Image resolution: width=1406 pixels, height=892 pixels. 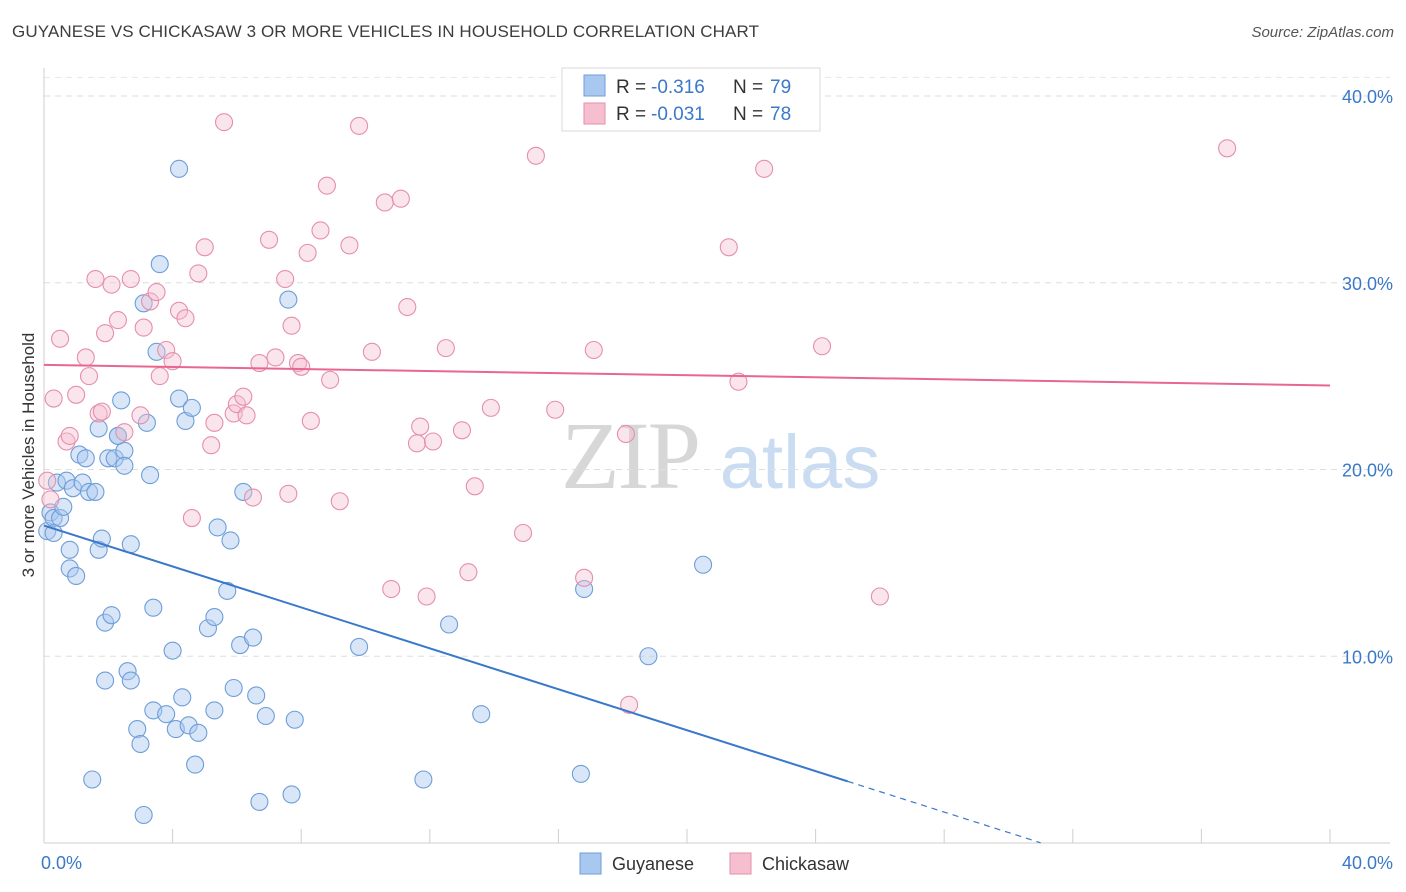 I want to click on x-tick-label: 40.0%, so click(x=1367, y=863).